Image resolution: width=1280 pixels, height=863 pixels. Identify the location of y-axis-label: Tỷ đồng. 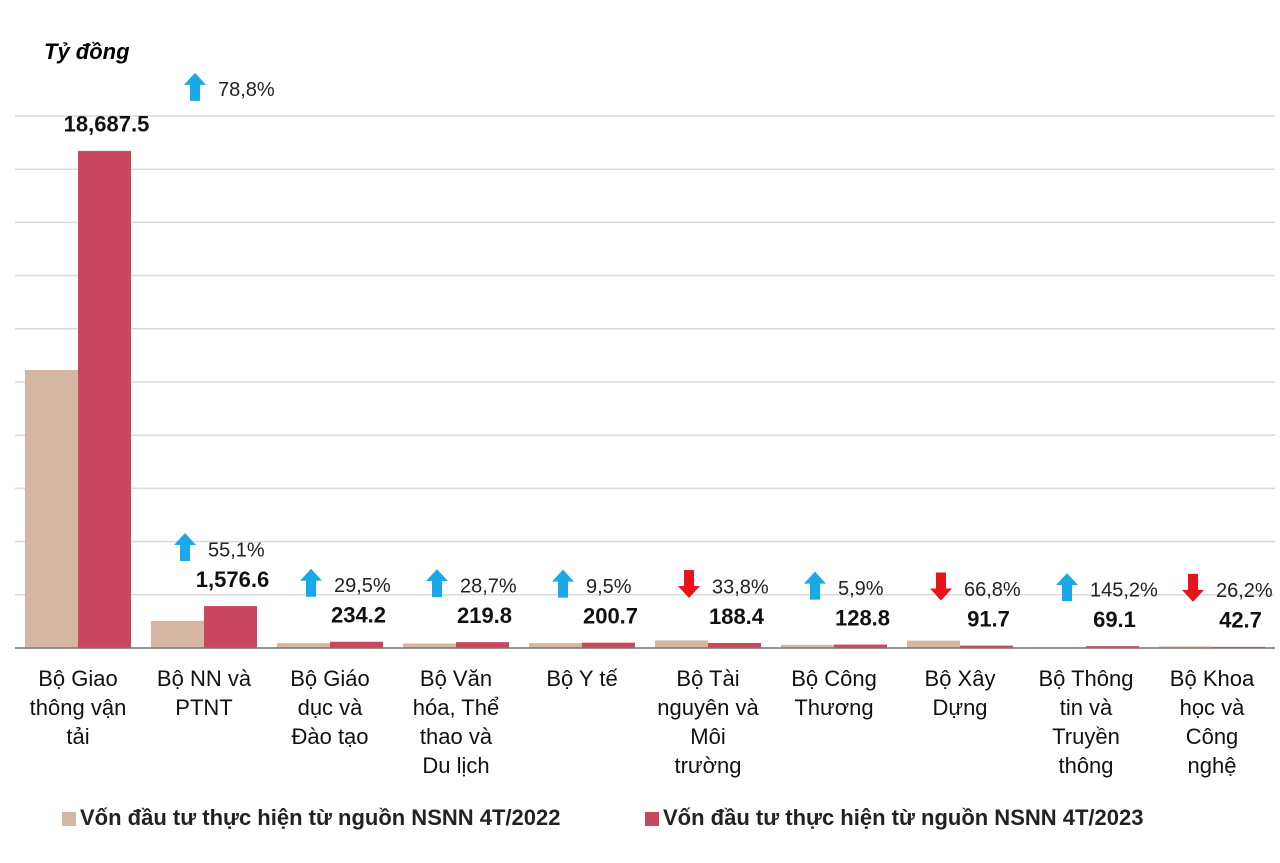
(87, 51).